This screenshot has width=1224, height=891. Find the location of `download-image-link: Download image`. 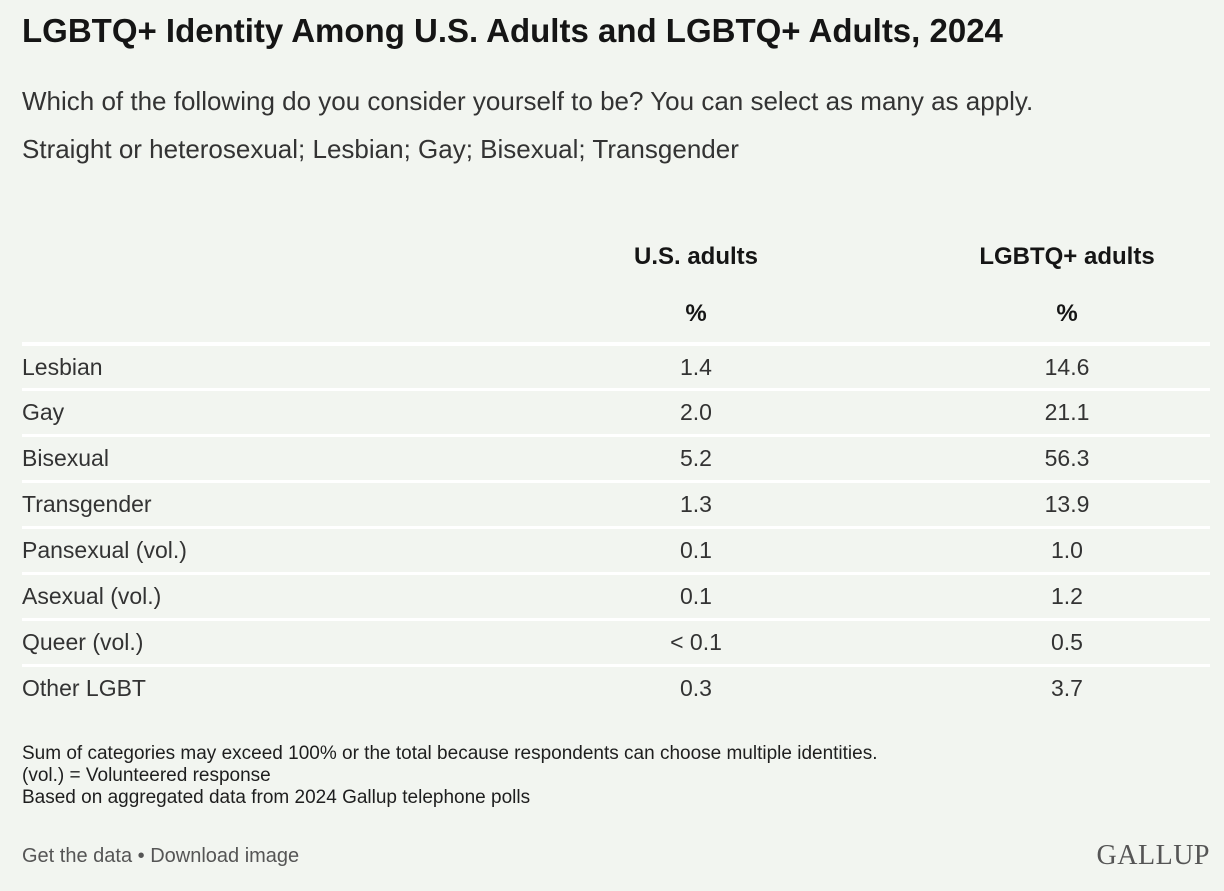

download-image-link: Download image is located at coordinates (225, 856).